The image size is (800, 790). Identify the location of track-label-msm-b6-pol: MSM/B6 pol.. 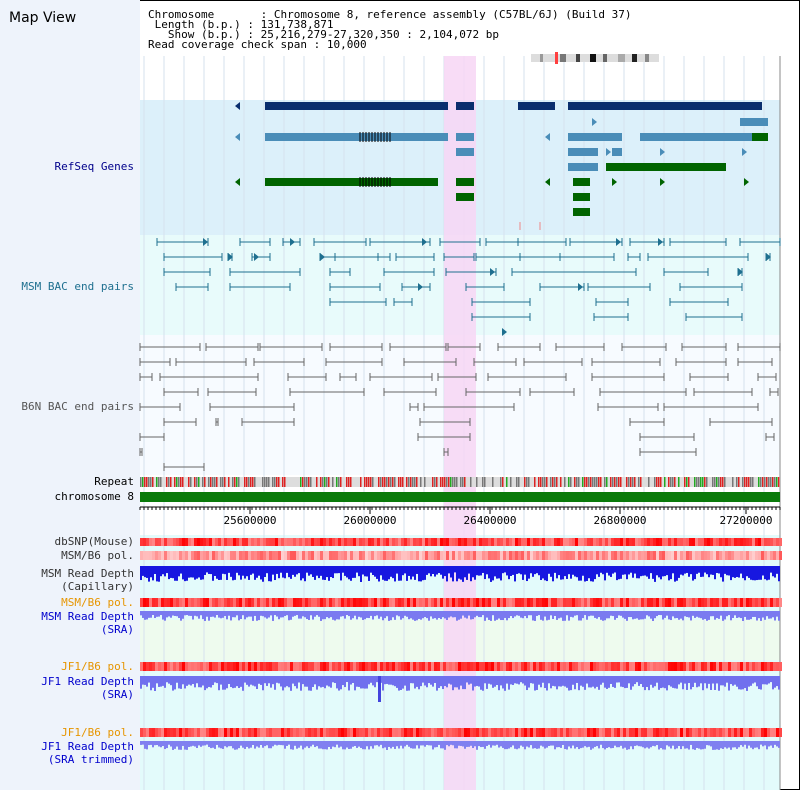
(97, 555).